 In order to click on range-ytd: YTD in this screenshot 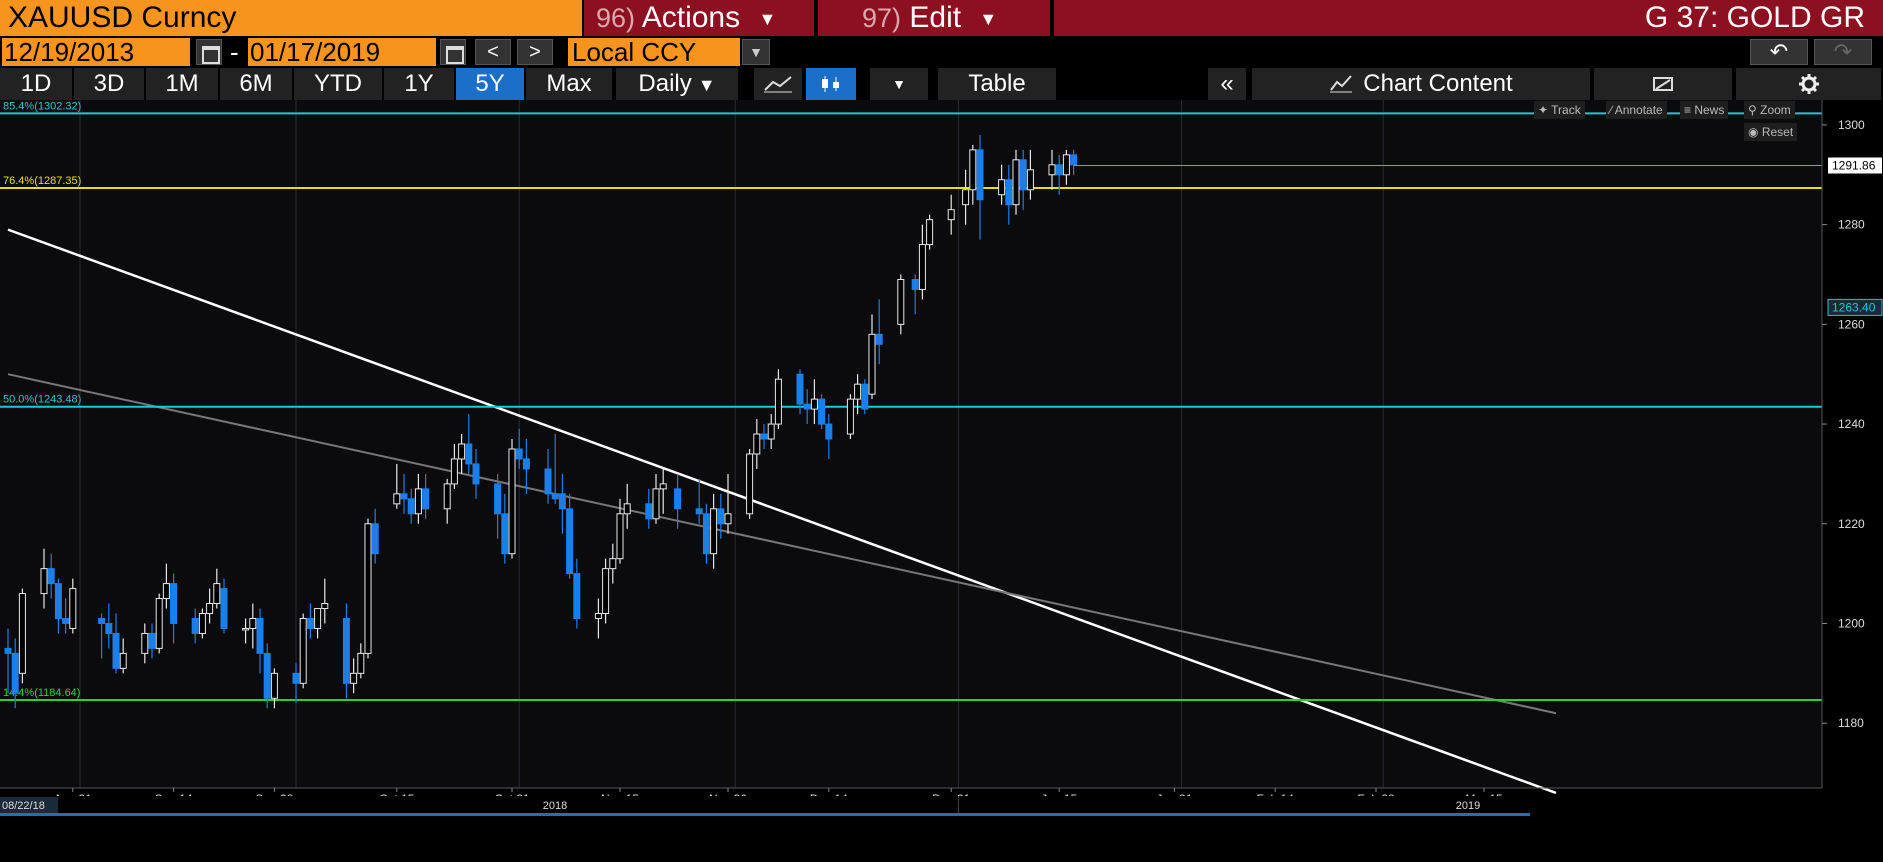, I will do `click(339, 84)`.